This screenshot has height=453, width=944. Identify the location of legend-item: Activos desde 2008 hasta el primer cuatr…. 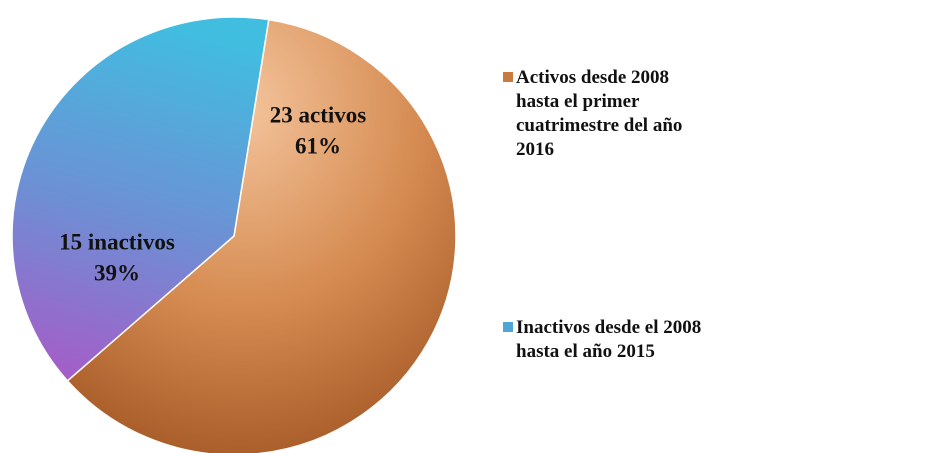
(723, 114).